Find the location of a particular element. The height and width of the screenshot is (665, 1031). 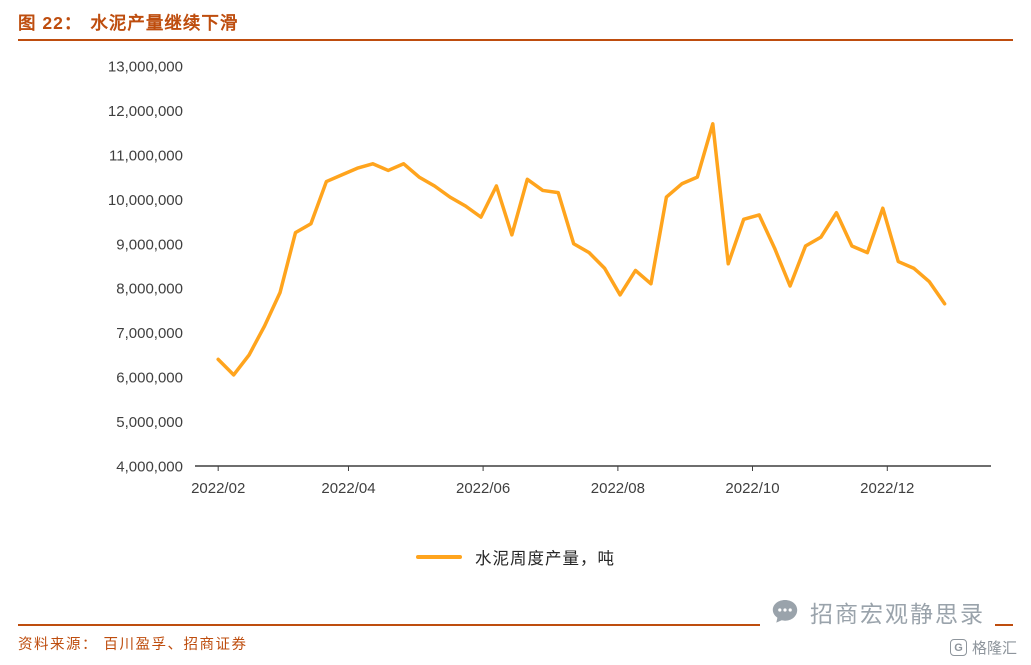

title-divider is located at coordinates (515, 40).